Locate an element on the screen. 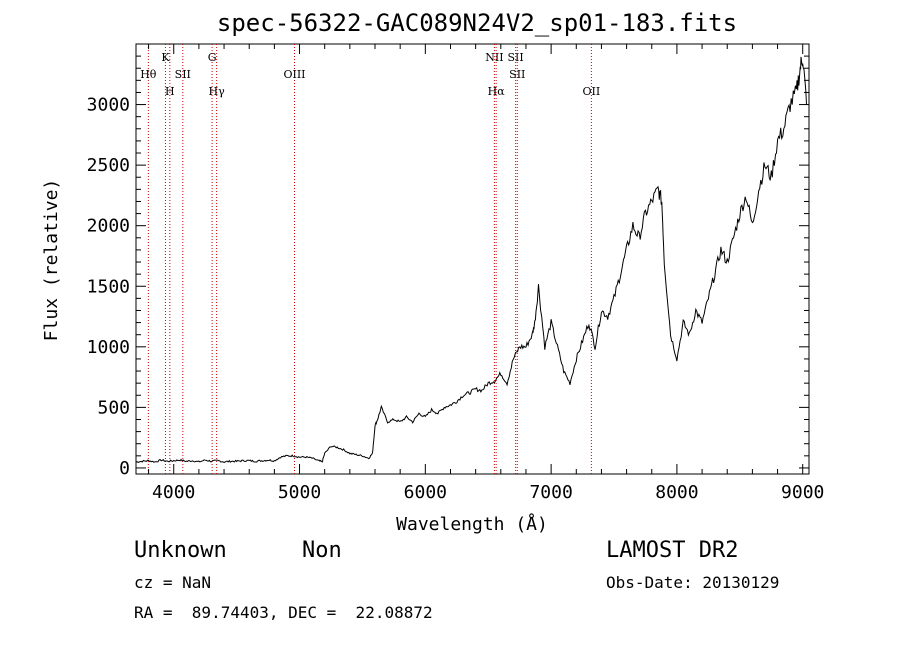 This screenshot has height=649, width=900. y-tick-label: 1500 is located at coordinates (108, 286).